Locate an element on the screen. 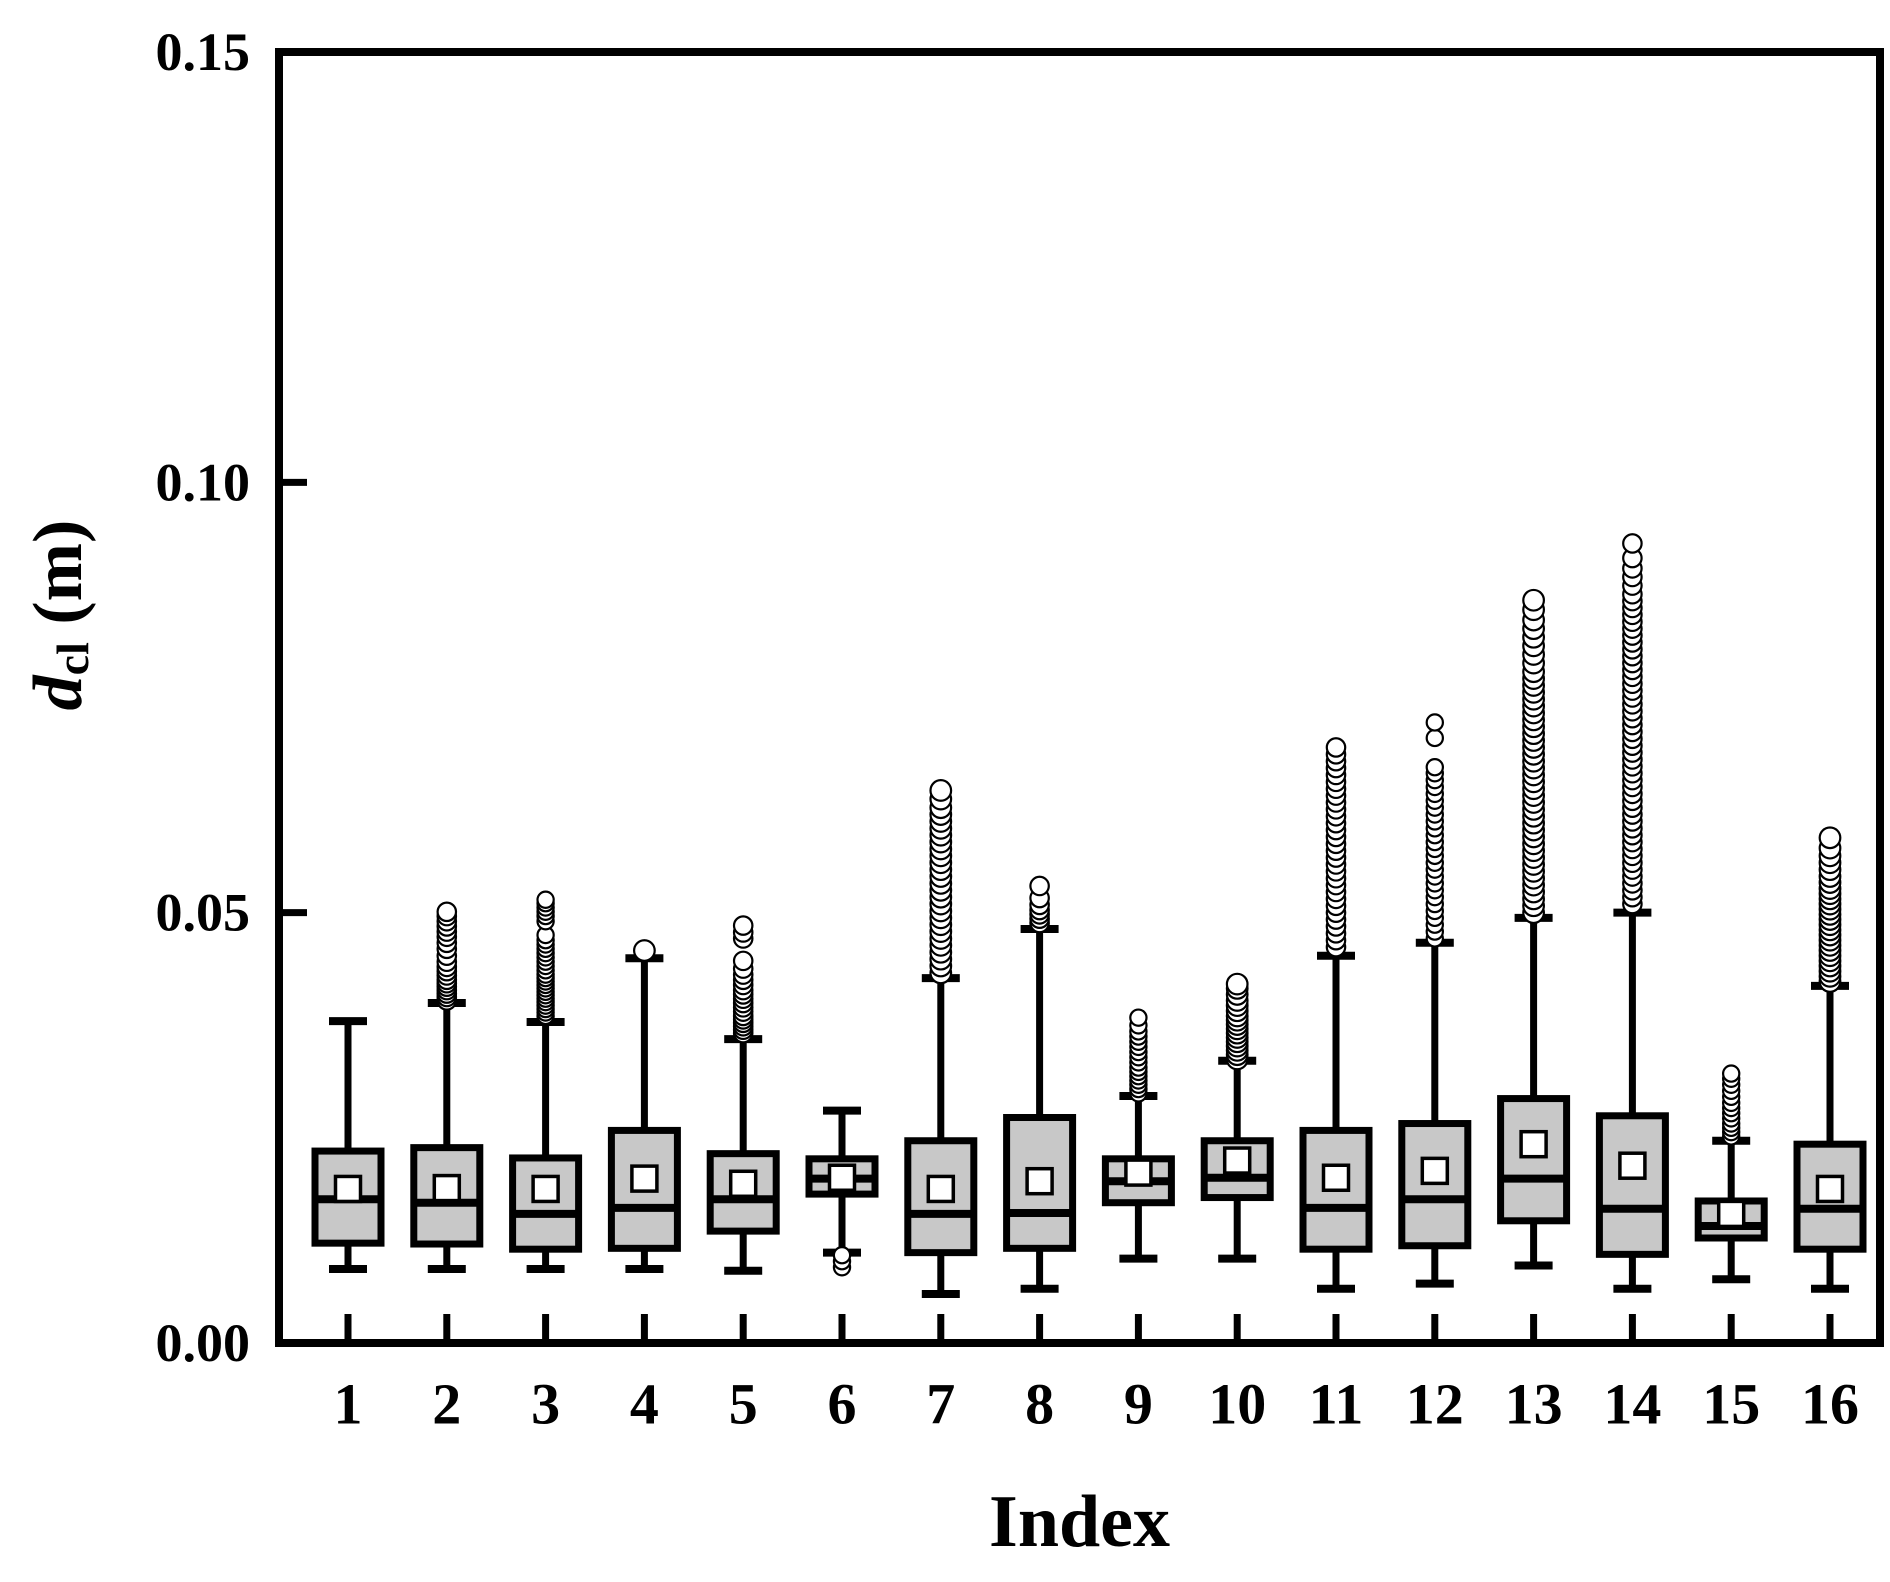 Image resolution: width=1890 pixels, height=1582 pixels. y-tick-label: 0.05 is located at coordinates (203, 913).